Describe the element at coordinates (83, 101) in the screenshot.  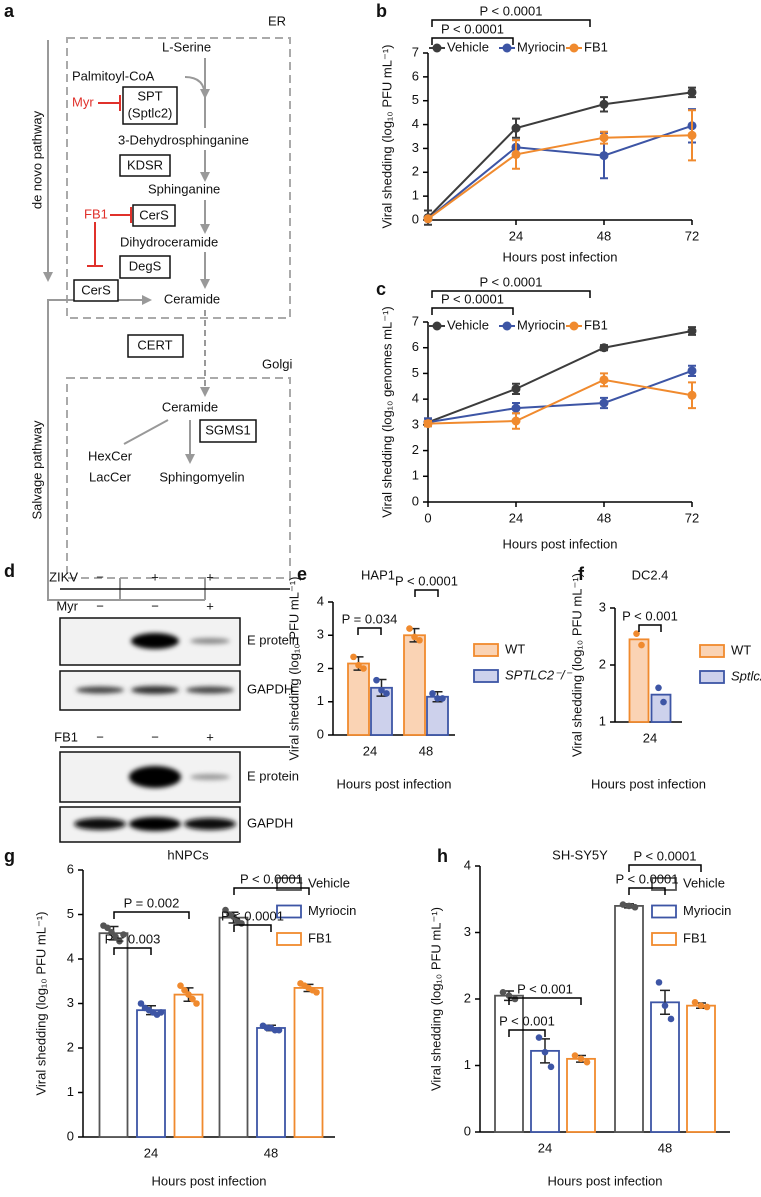
I see `inhibitor: Myr` at that location.